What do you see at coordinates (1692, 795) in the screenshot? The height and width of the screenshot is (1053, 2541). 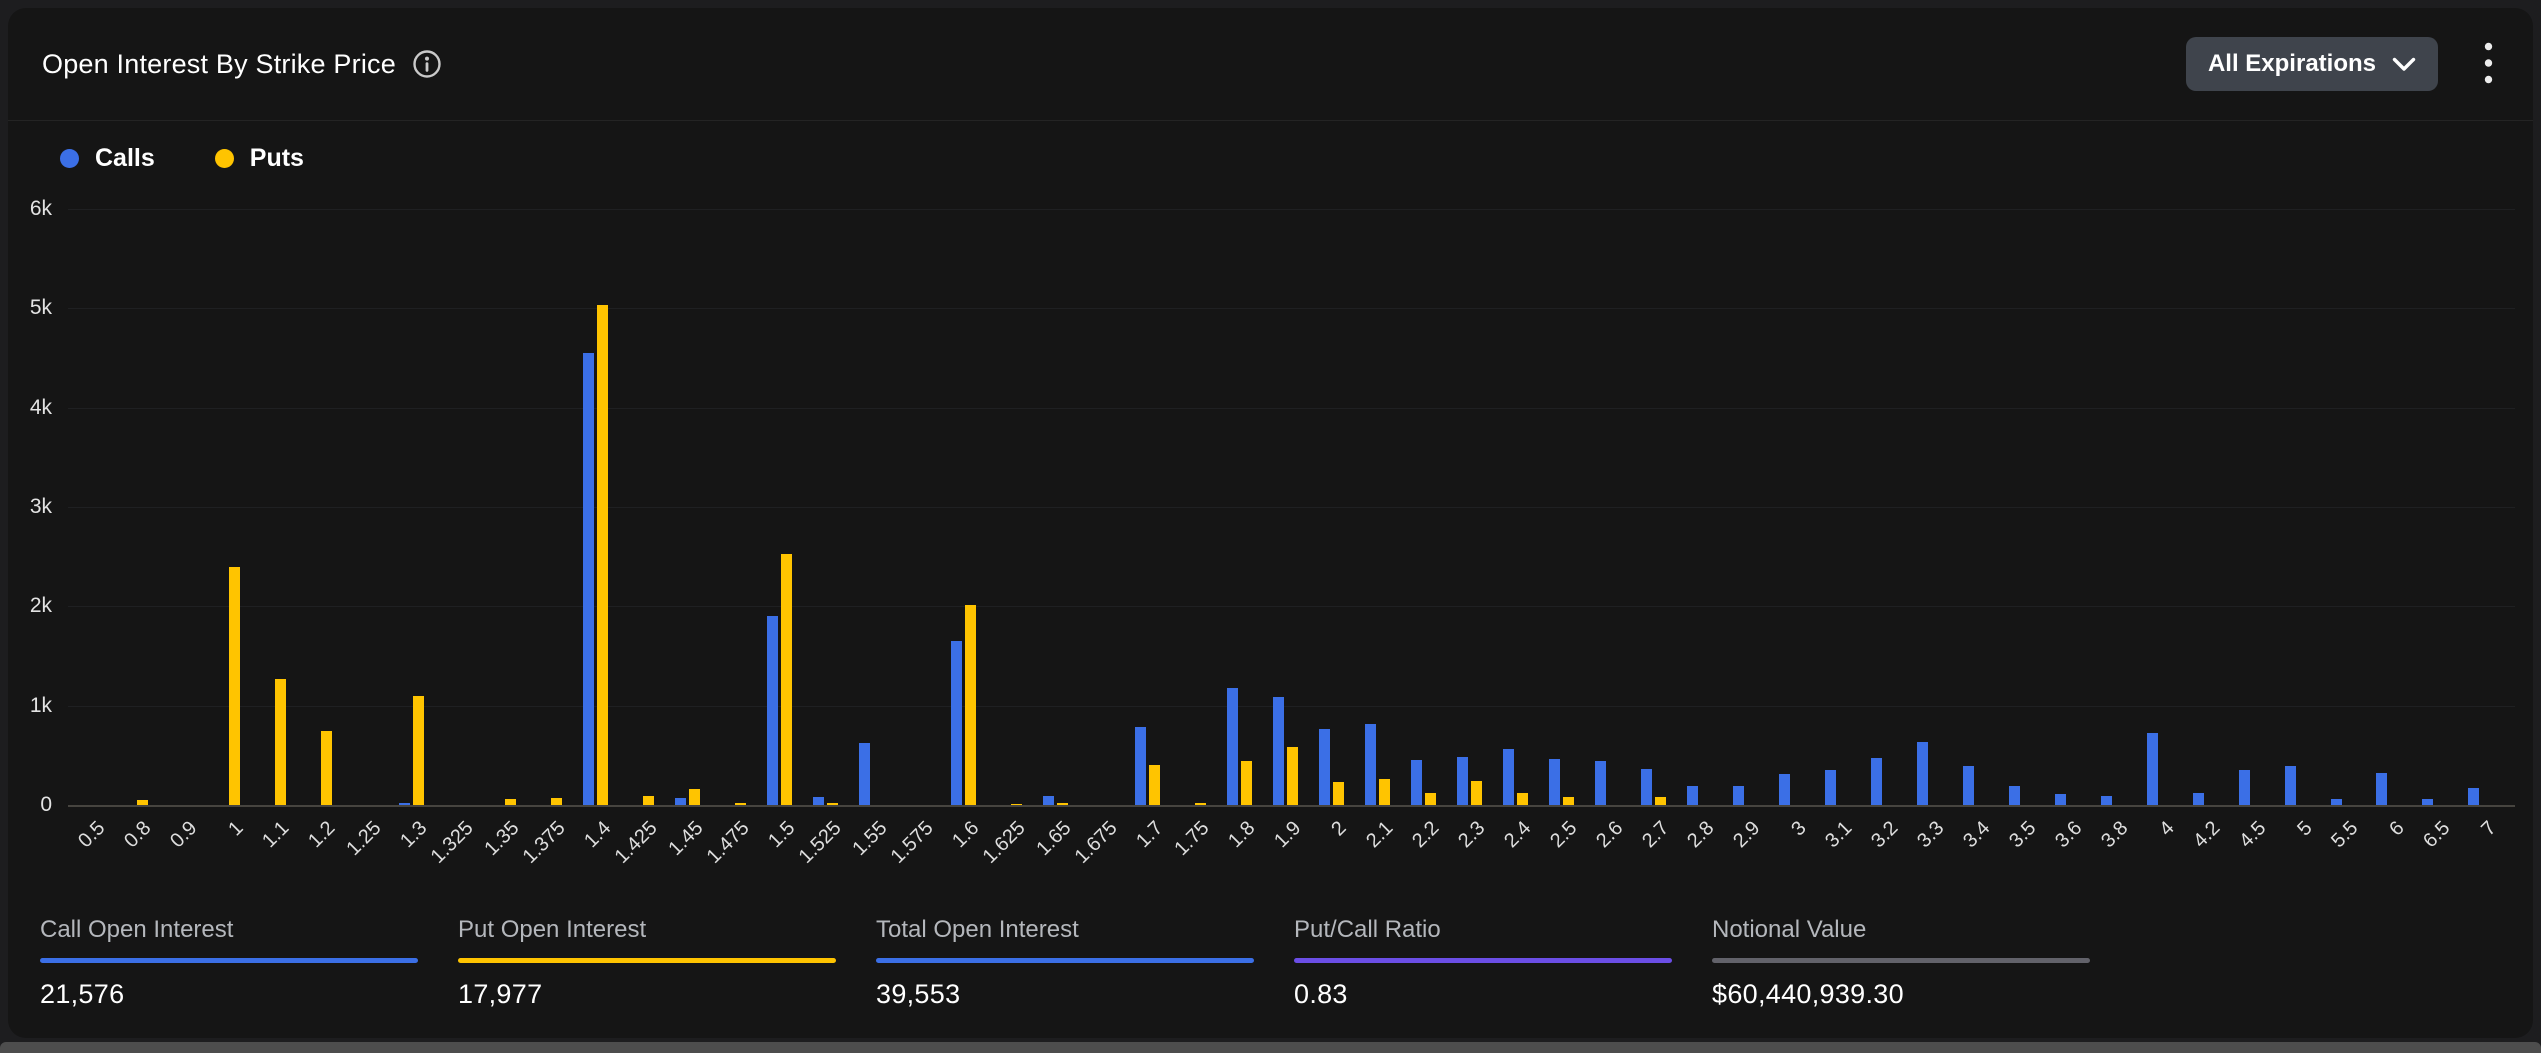 I see `calls-bar-2.8` at bounding box center [1692, 795].